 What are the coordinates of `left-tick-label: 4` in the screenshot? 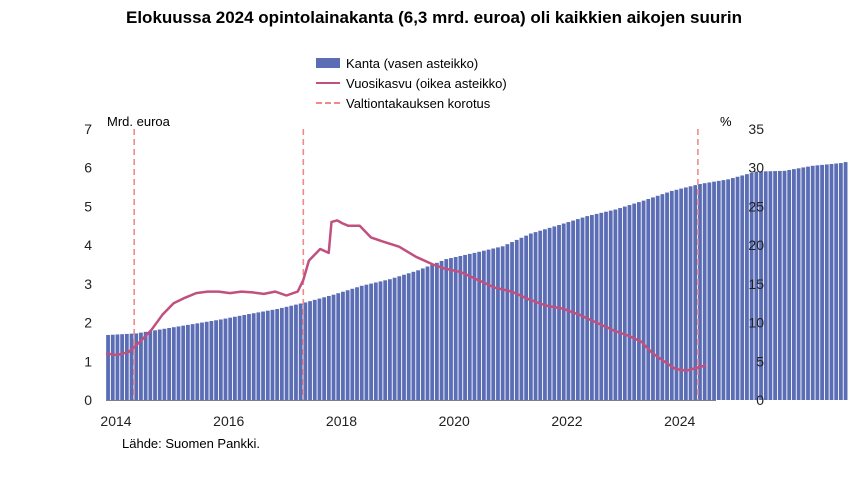 It's located at (88, 245).